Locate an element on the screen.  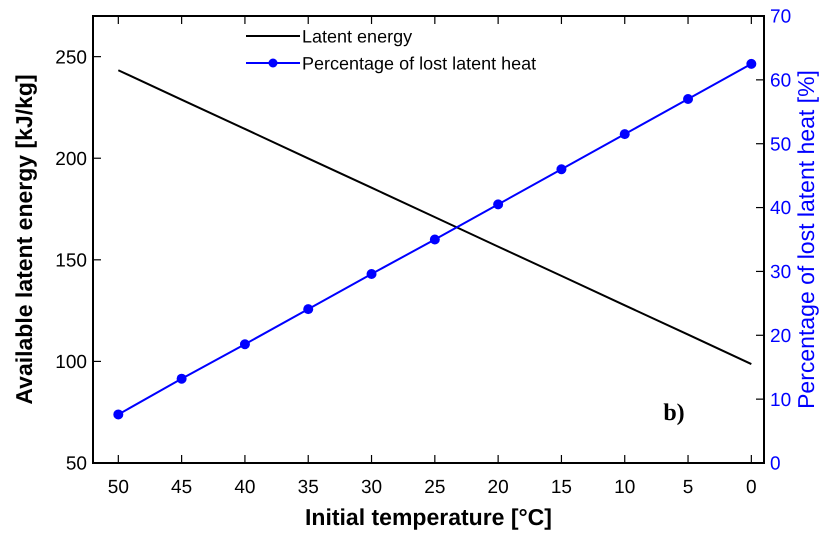
x-tick-label: 50 is located at coordinates (118, 487).